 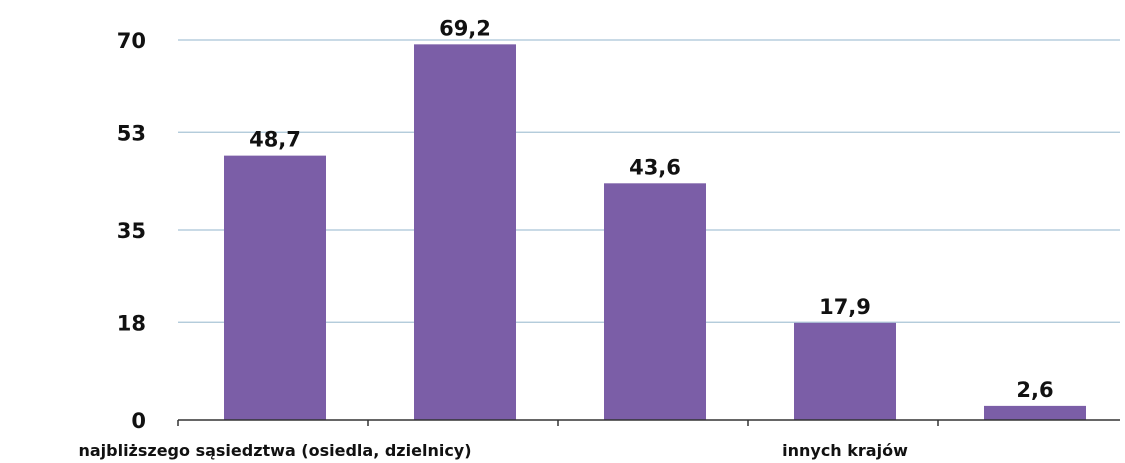 What do you see at coordinates (655, 167) in the screenshot?
I see `bar-value-label: 43,6` at bounding box center [655, 167].